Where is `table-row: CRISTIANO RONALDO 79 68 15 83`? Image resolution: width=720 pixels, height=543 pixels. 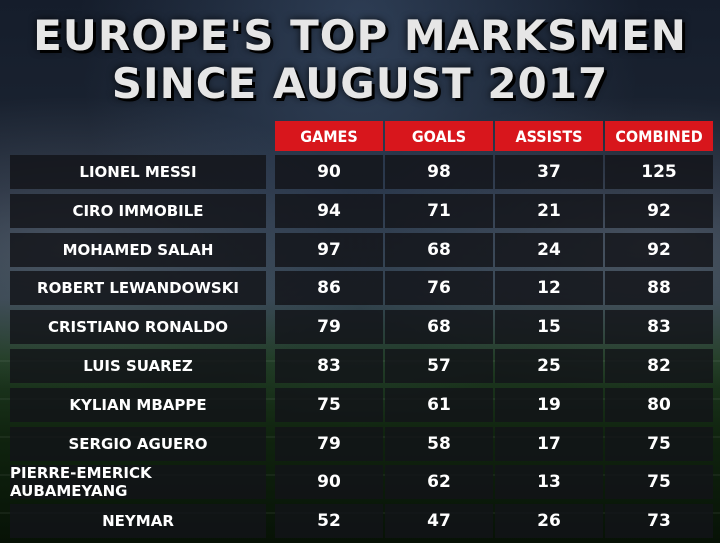 table-row: CRISTIANO RONALDO 79 68 15 83 is located at coordinates (360, 327).